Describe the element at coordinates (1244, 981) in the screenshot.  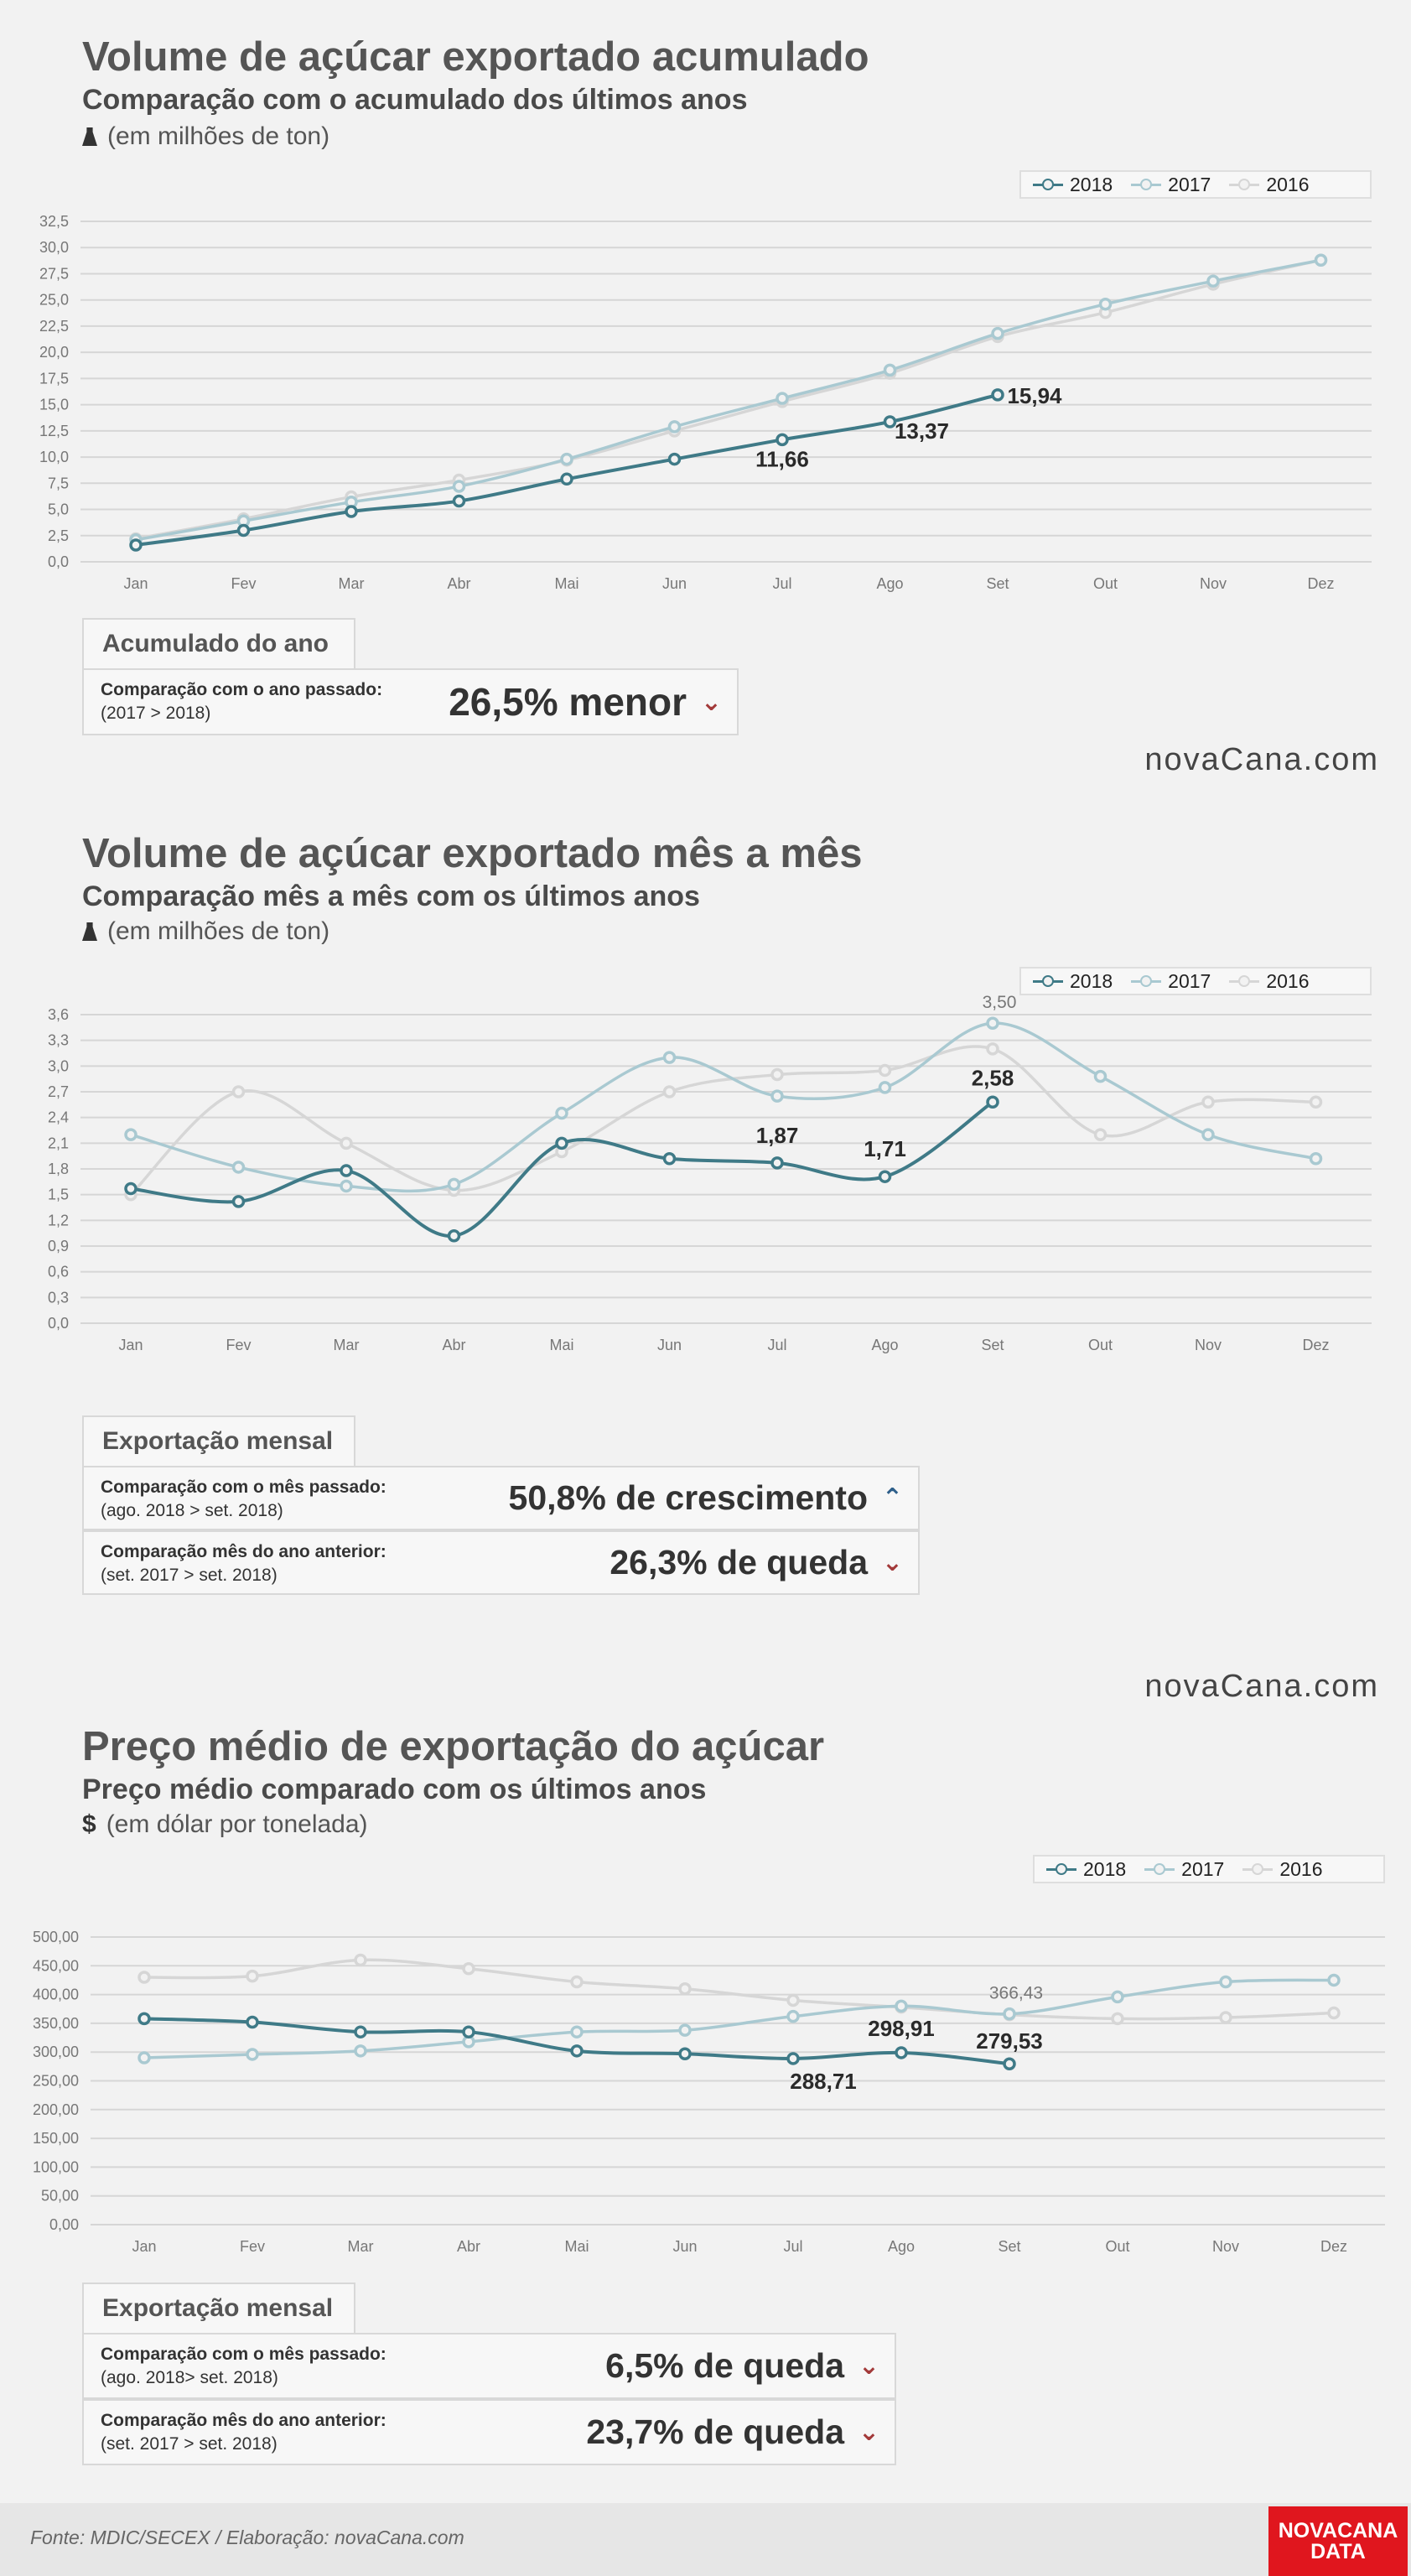
I see `legend-swatch-2016` at that location.